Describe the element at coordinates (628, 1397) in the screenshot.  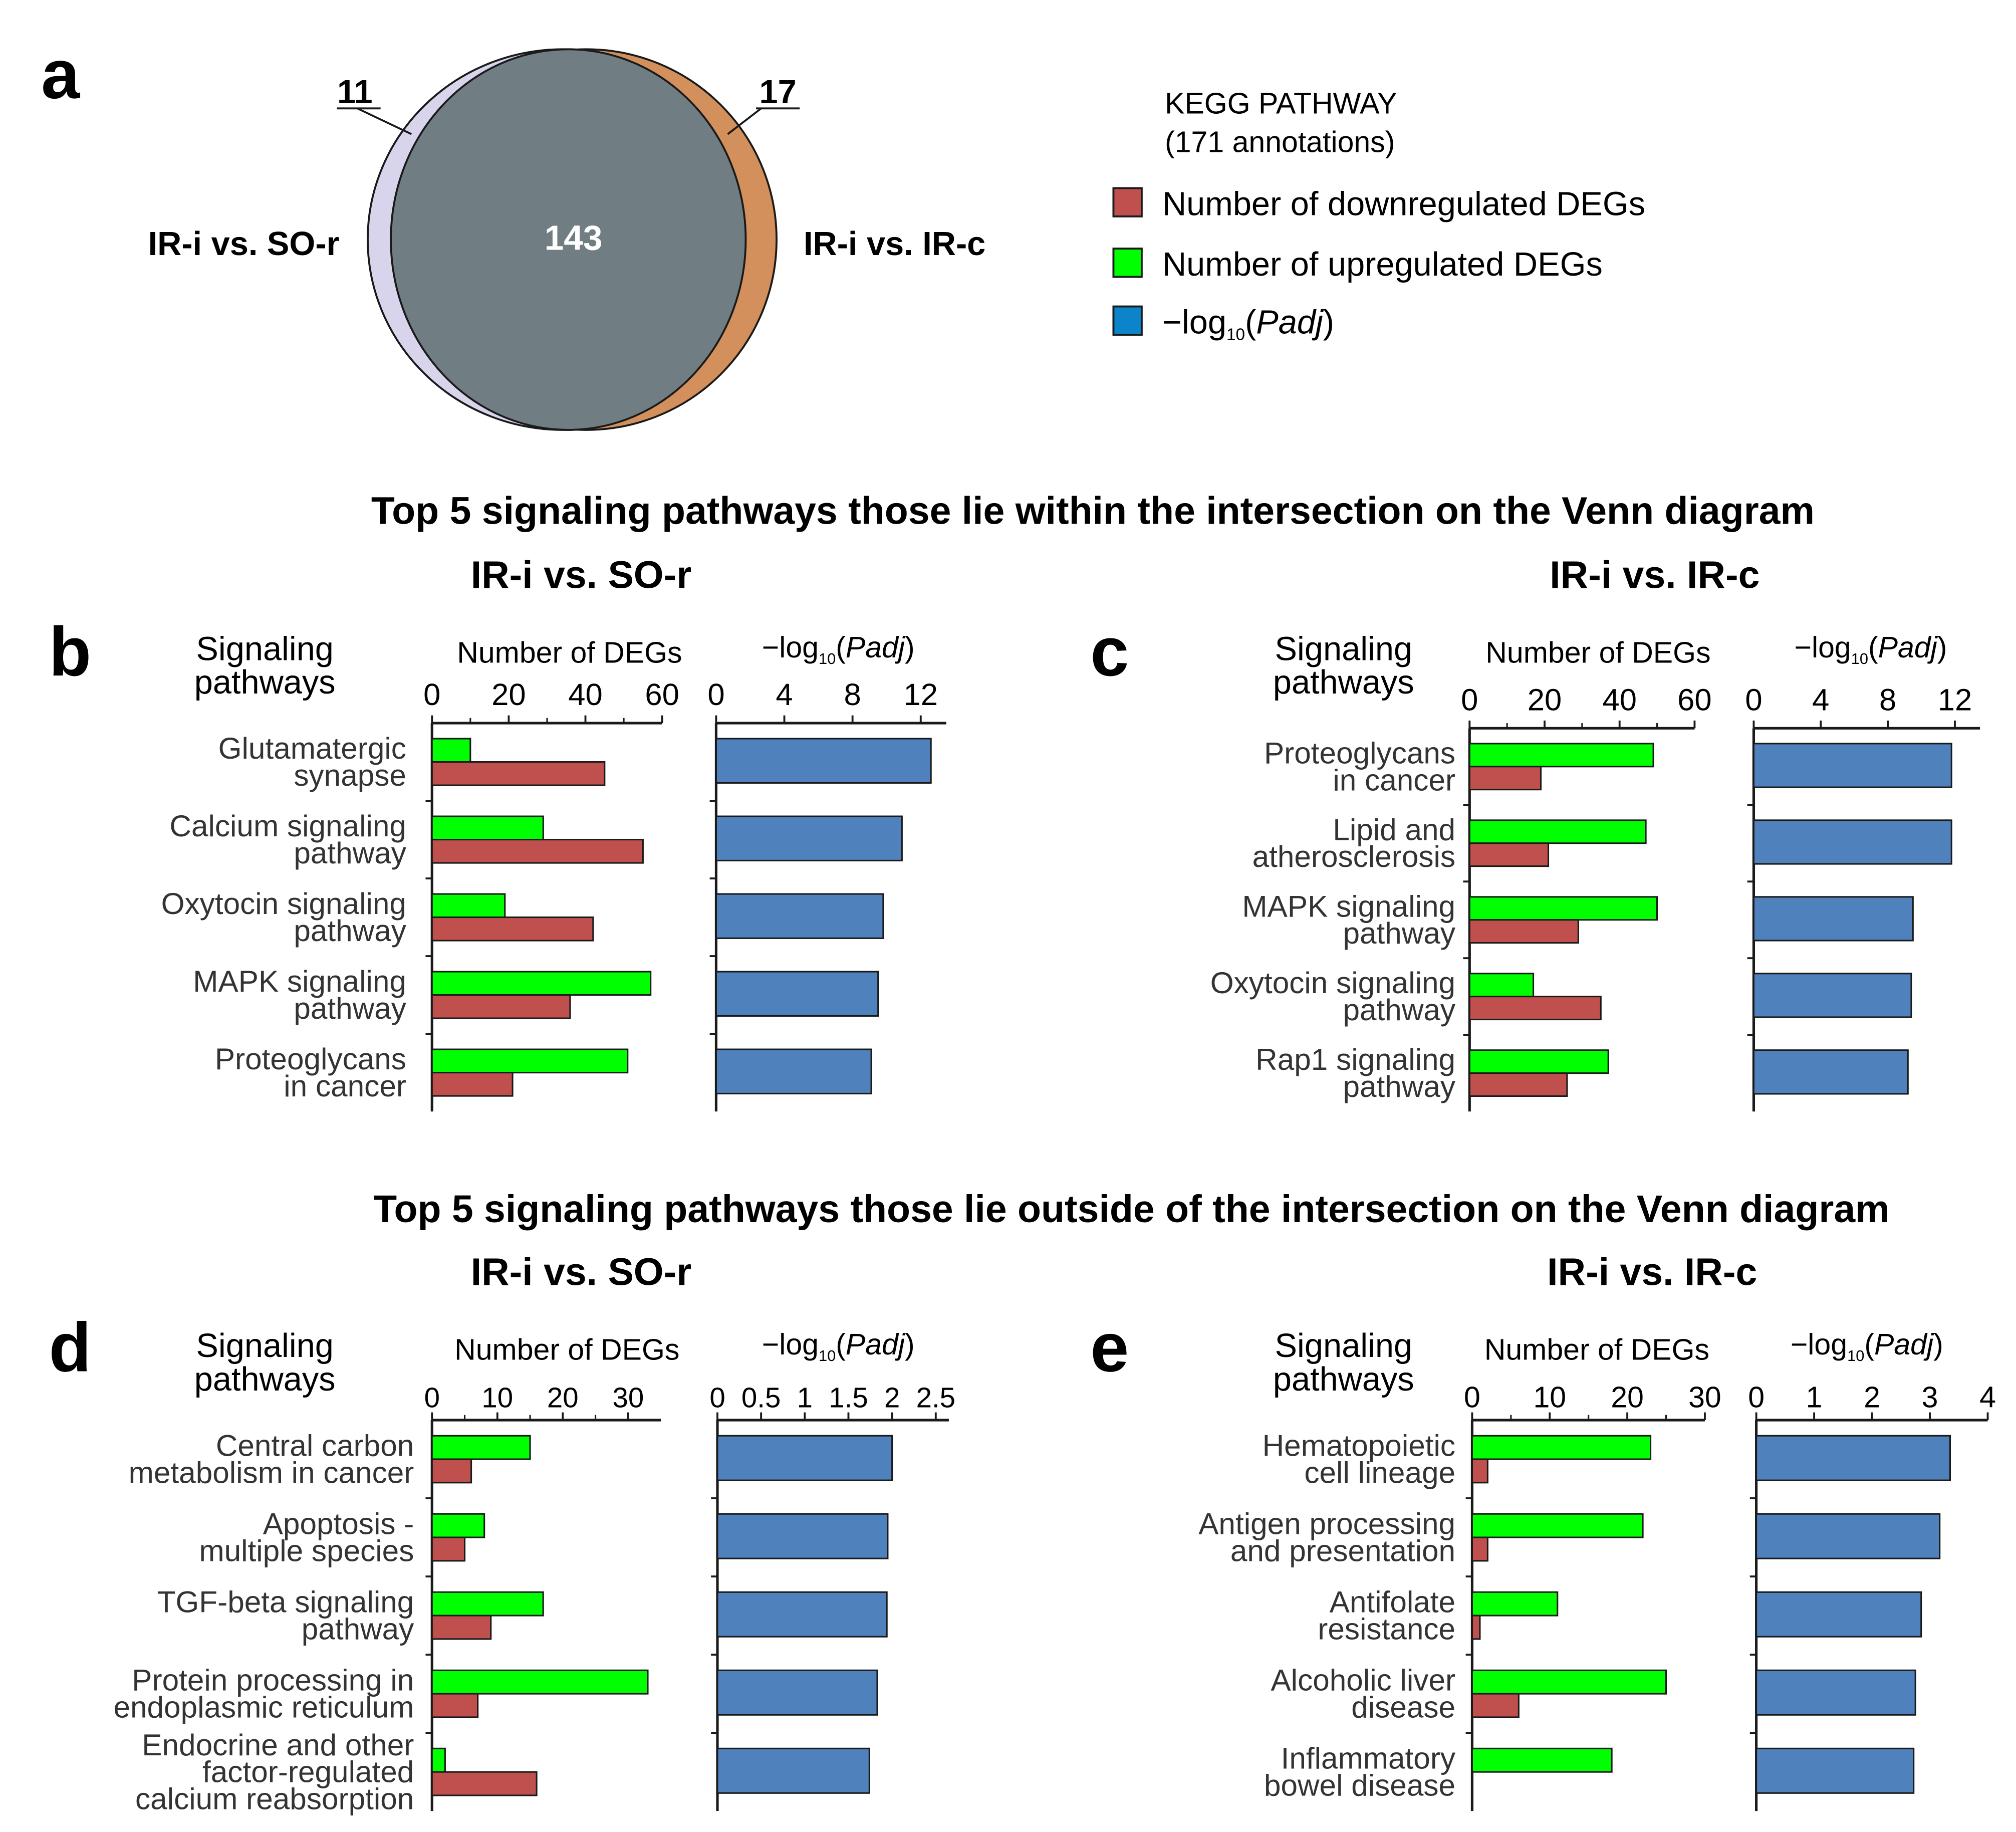
I see `degs-tick-label: 30` at that location.